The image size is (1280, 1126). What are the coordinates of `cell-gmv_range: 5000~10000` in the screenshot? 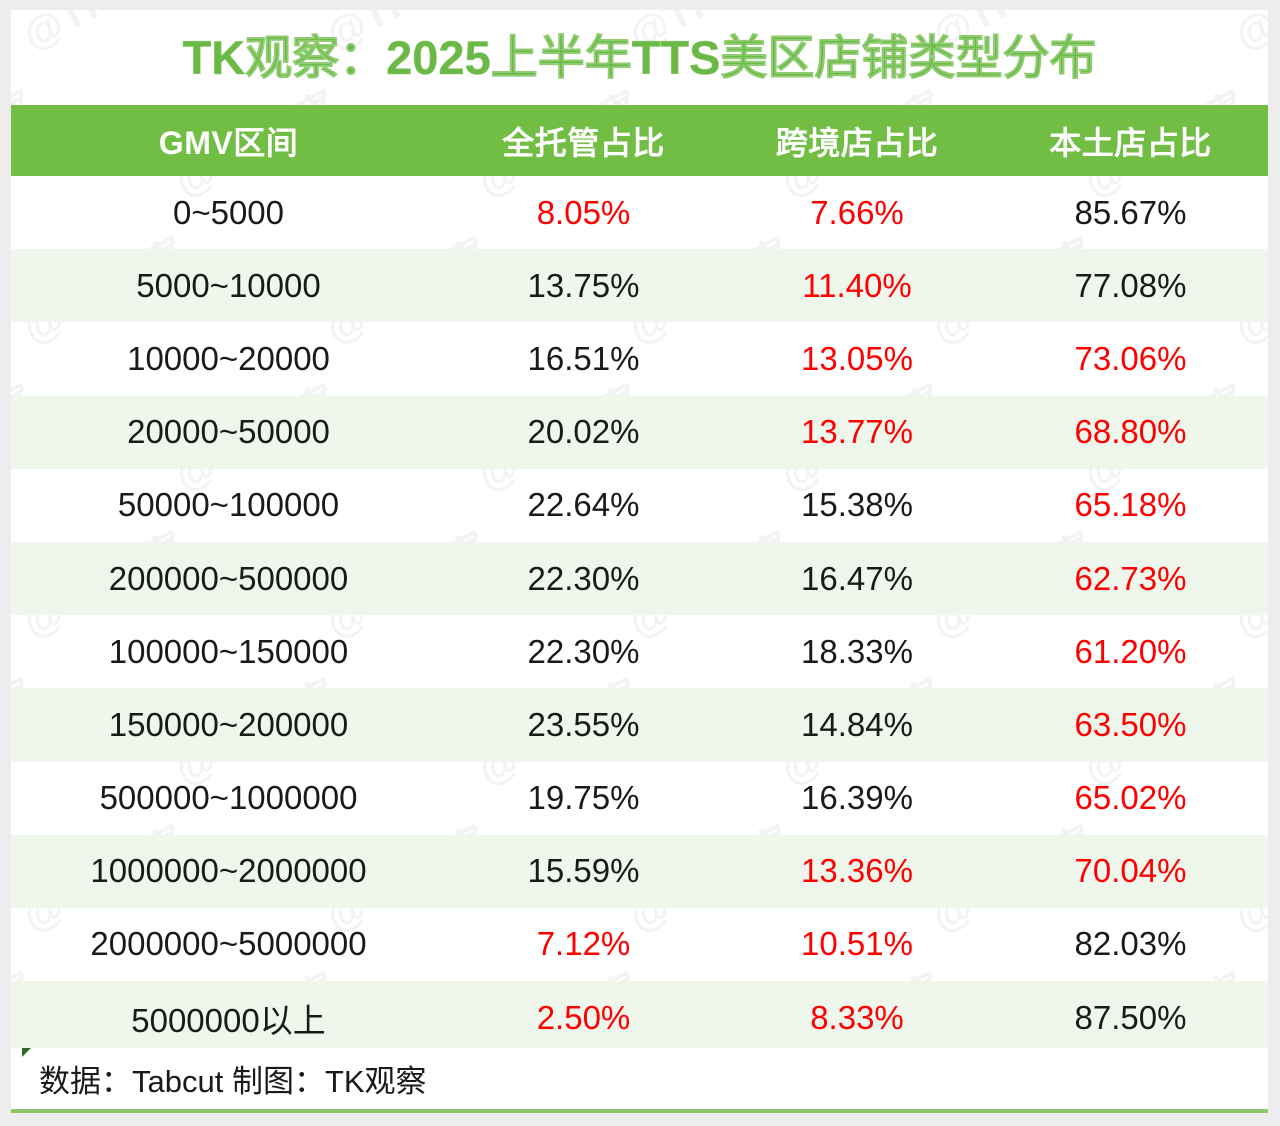 It's located at (228, 285).